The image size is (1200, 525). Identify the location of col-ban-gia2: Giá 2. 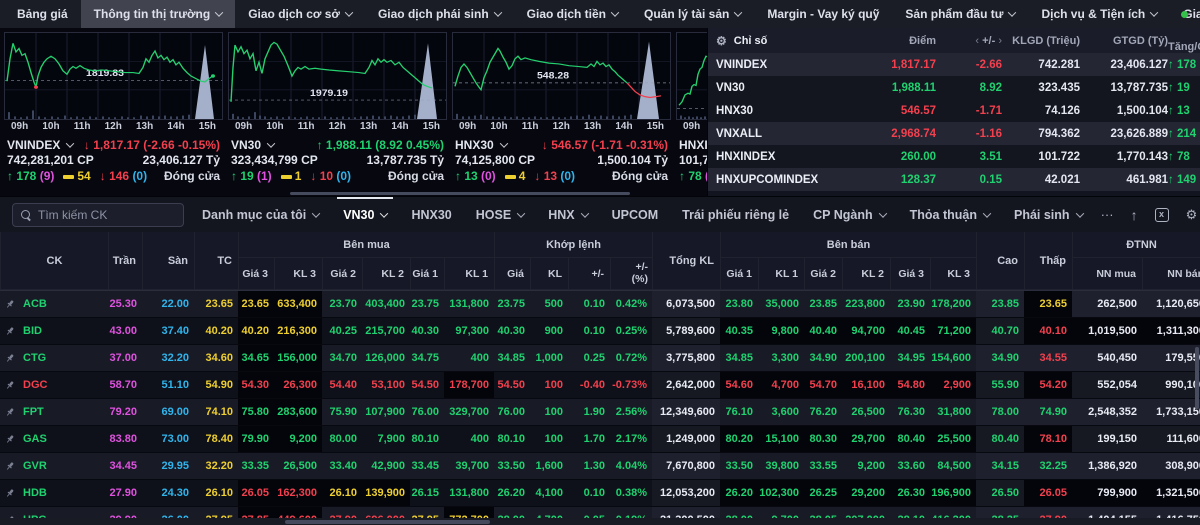
(823, 274).